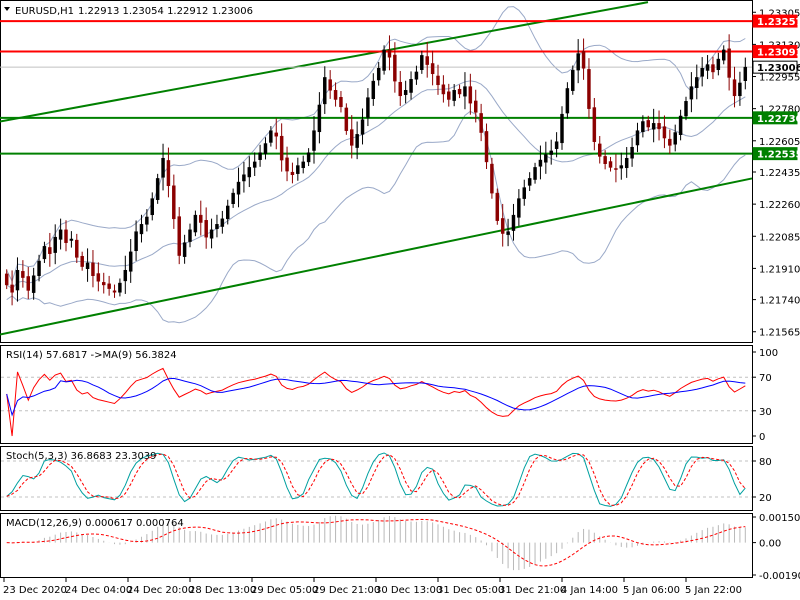  I want to click on macd-lines, so click(376, 543).